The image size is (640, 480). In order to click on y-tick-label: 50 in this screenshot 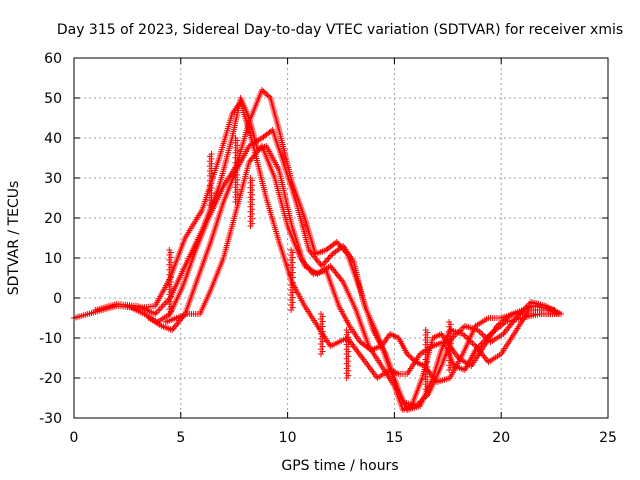, I will do `click(53, 99)`.